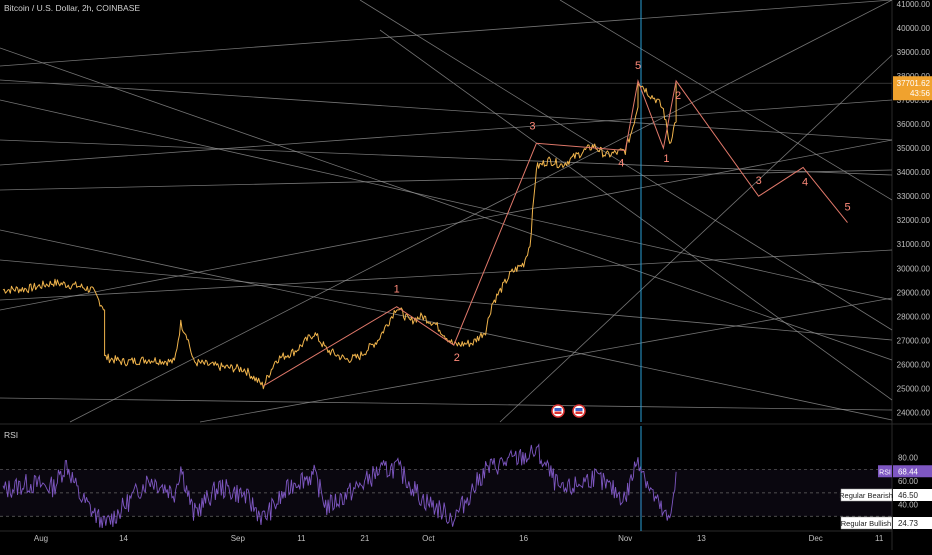  What do you see at coordinates (914, 83) in the screenshot?
I see `last-price-value: 37701.62` at bounding box center [914, 83].